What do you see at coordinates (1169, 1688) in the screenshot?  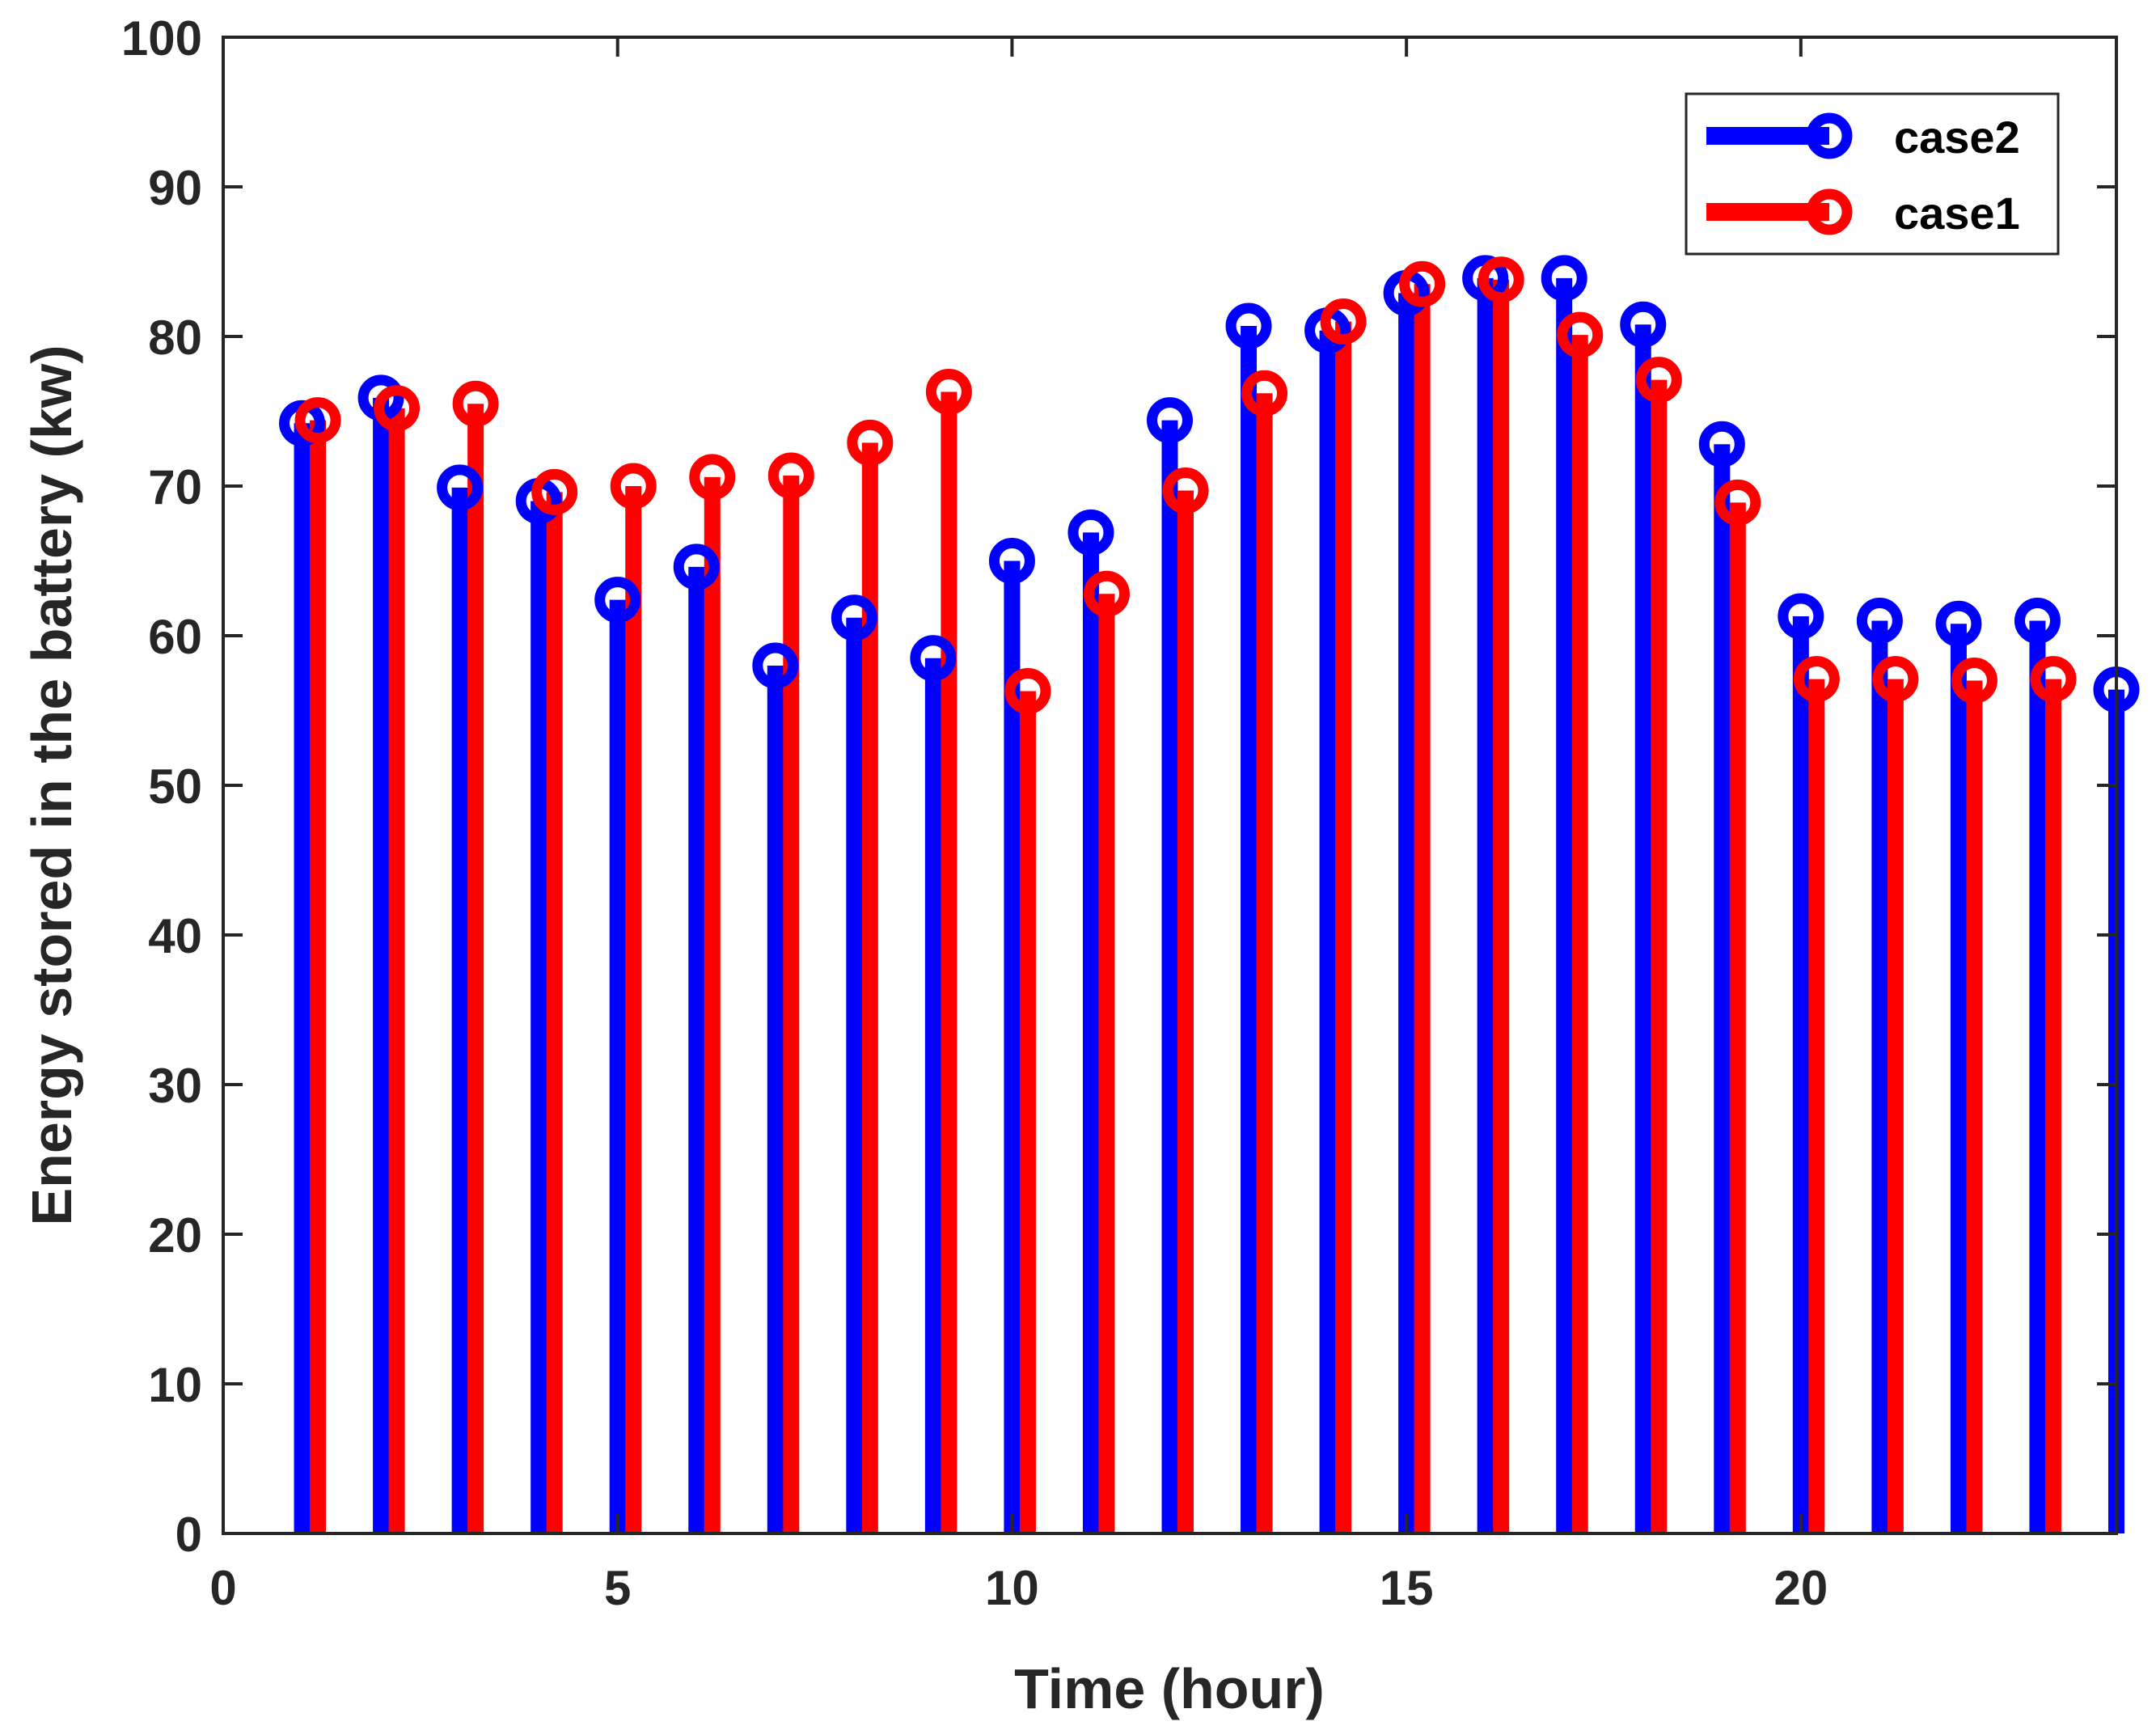 I see `x-axis-label: Time (hour)` at bounding box center [1169, 1688].